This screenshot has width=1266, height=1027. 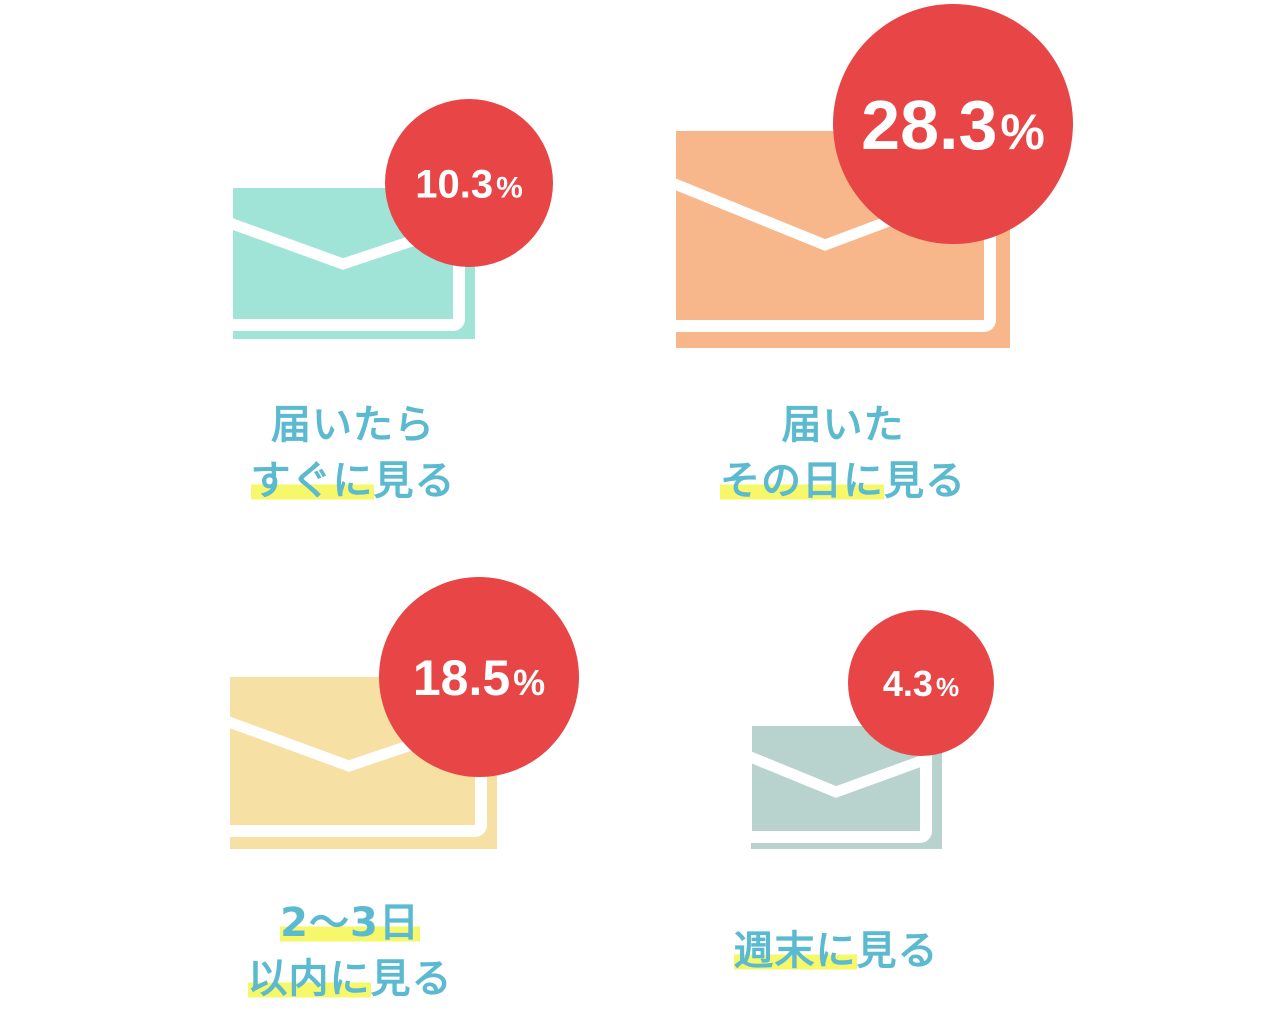 I want to click on envelope-flap, so click(x=835, y=774).